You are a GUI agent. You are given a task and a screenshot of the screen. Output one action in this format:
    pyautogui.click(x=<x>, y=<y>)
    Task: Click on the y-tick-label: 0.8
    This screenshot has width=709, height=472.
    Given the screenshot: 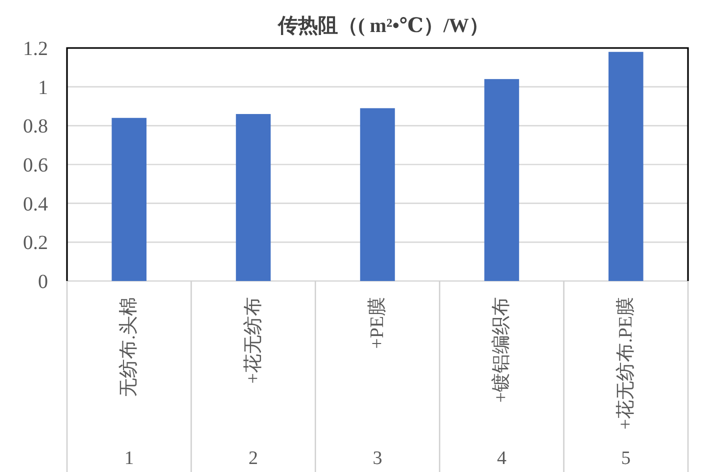 What is the action you would take?
    pyautogui.click(x=35, y=127)
    